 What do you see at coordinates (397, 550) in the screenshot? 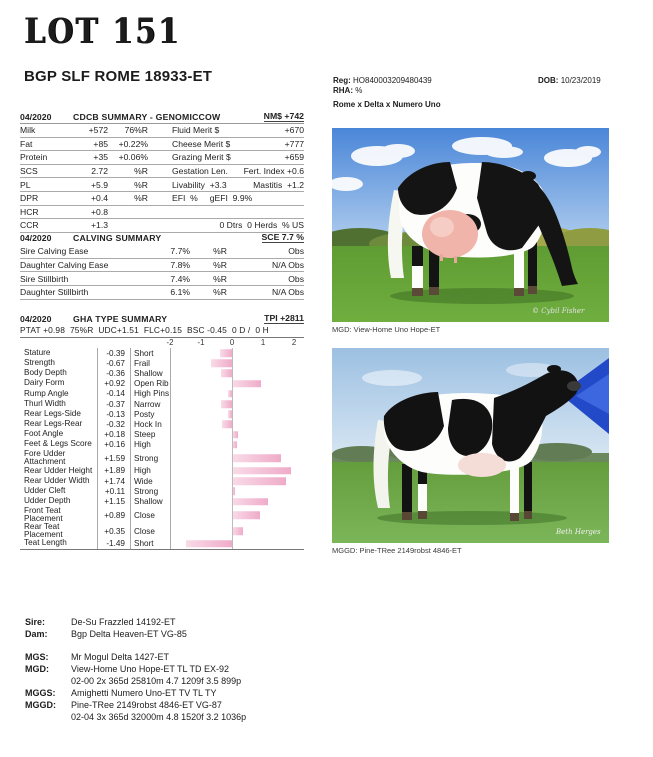
I see `photo-mggd-caption: MGGD: Pine-TRee 2149robst 4846-ET` at bounding box center [397, 550].